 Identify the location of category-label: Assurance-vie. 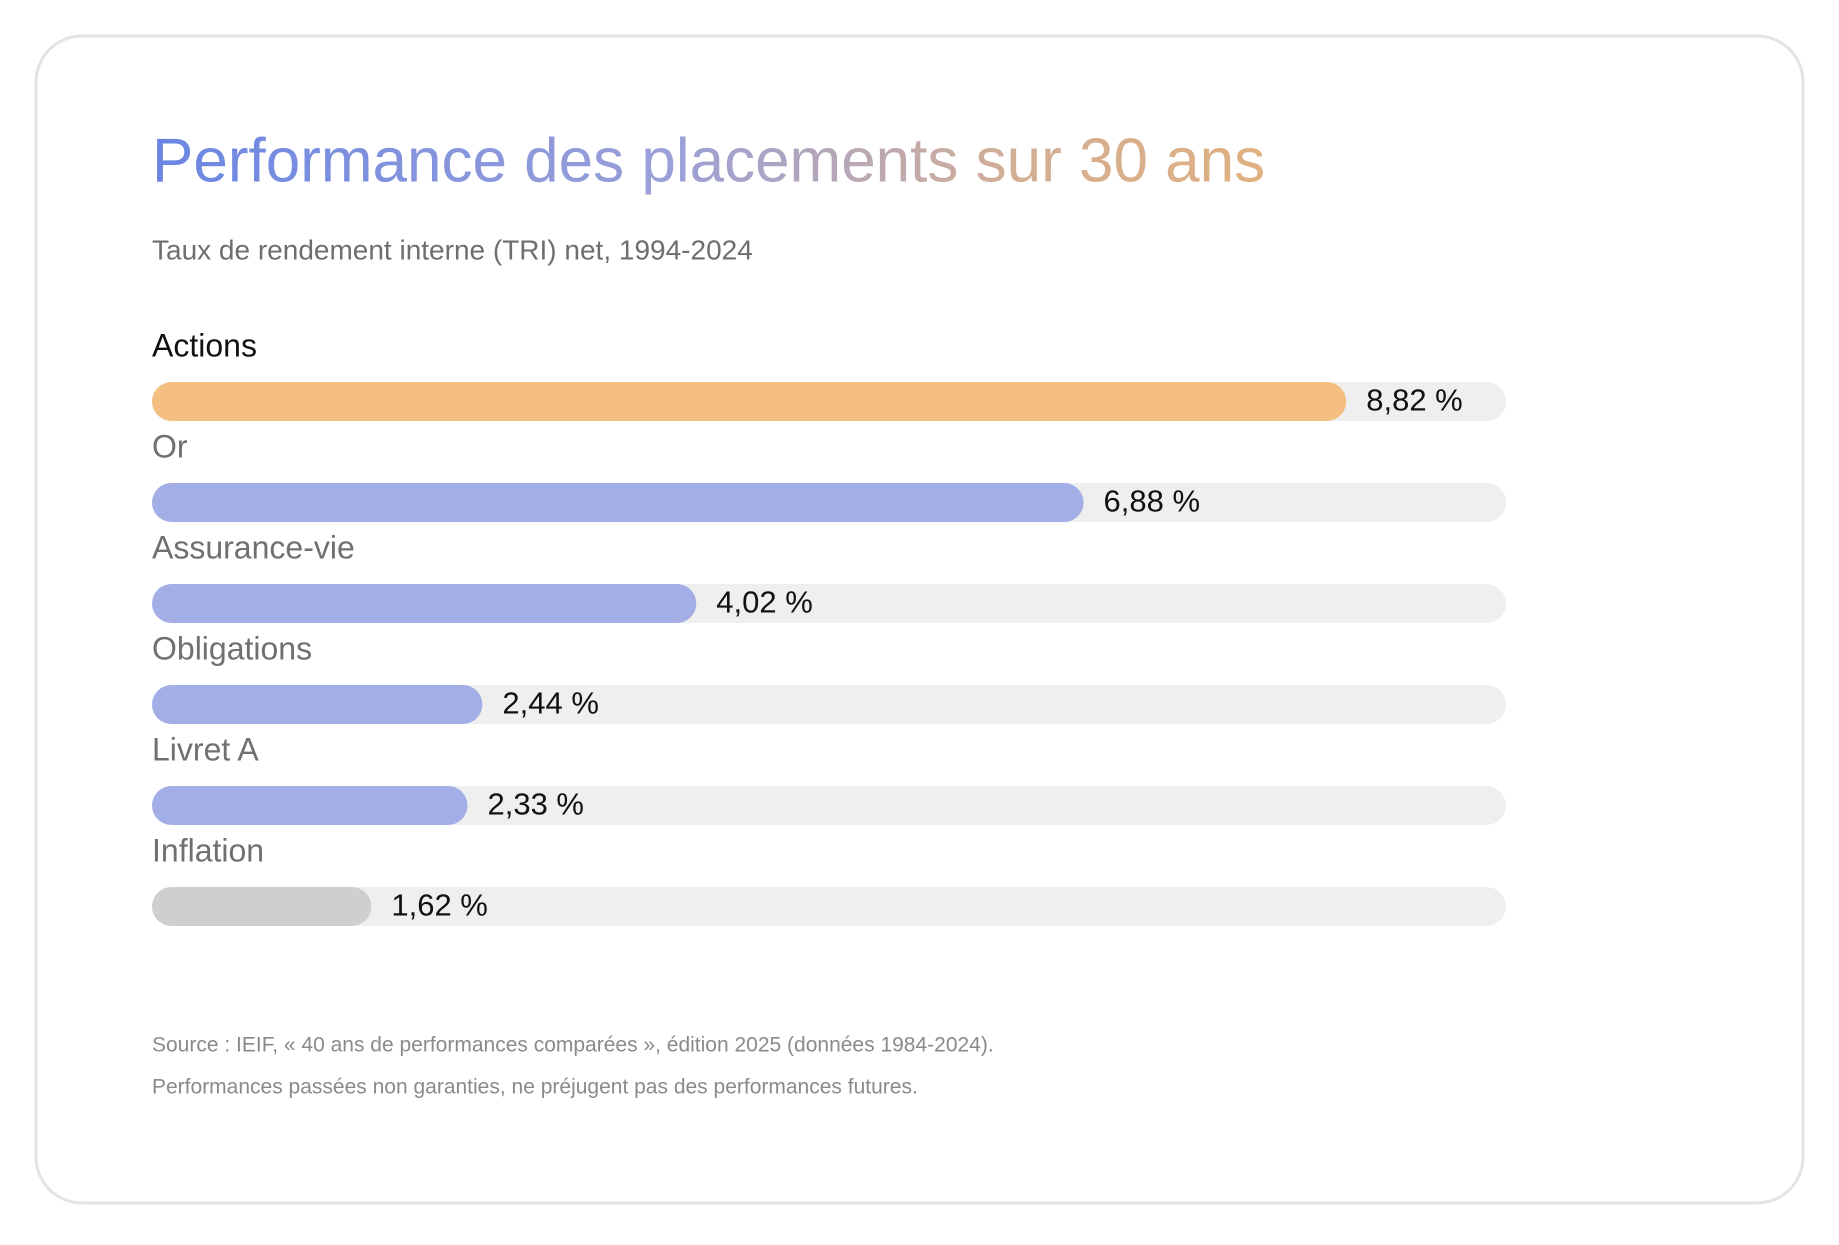
(253, 547).